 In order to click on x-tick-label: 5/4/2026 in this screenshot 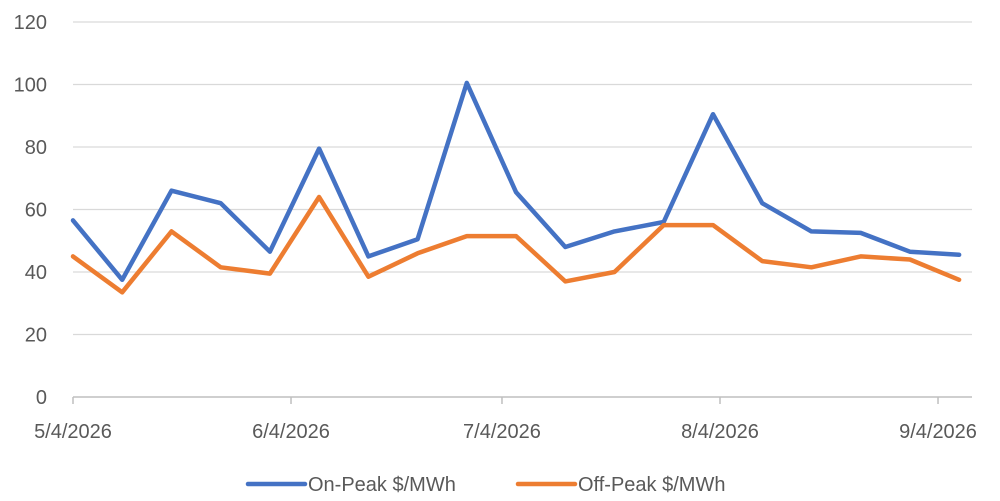, I will do `click(73, 432)`.